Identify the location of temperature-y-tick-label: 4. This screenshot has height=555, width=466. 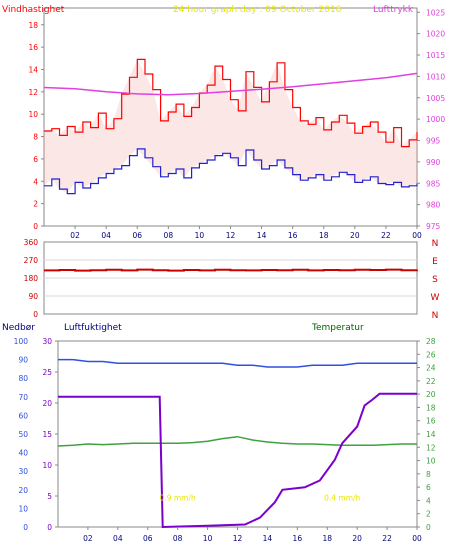
(428, 500).